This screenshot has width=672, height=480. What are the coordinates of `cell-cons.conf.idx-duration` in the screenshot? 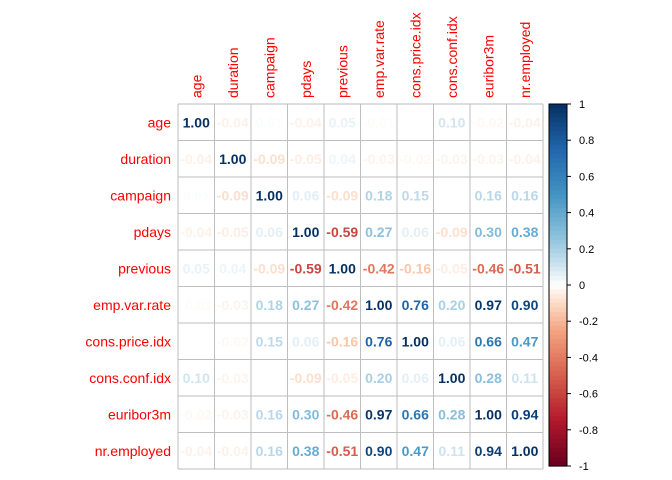 It's located at (232, 377).